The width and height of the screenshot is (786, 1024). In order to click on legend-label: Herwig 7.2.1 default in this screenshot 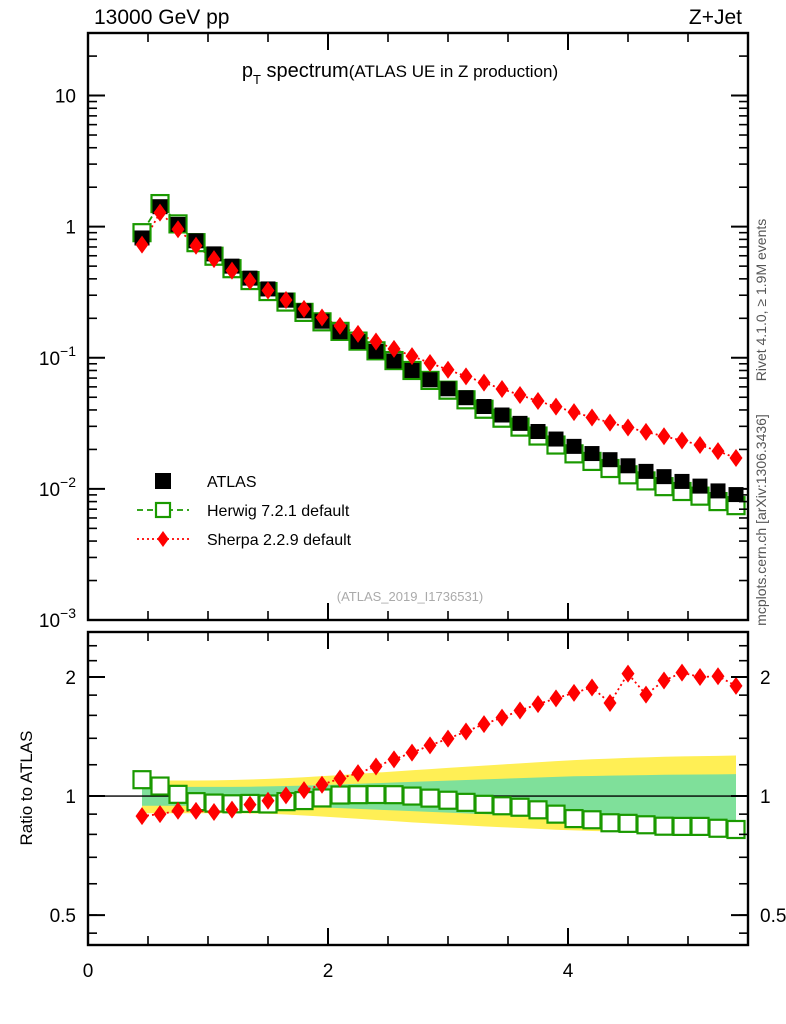, I will do `click(278, 511)`.